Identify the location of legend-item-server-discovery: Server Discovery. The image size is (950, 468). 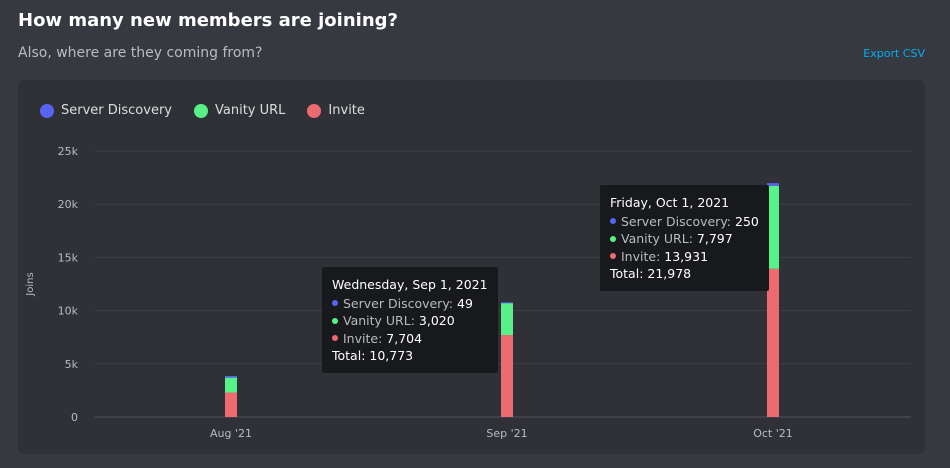
(106, 110).